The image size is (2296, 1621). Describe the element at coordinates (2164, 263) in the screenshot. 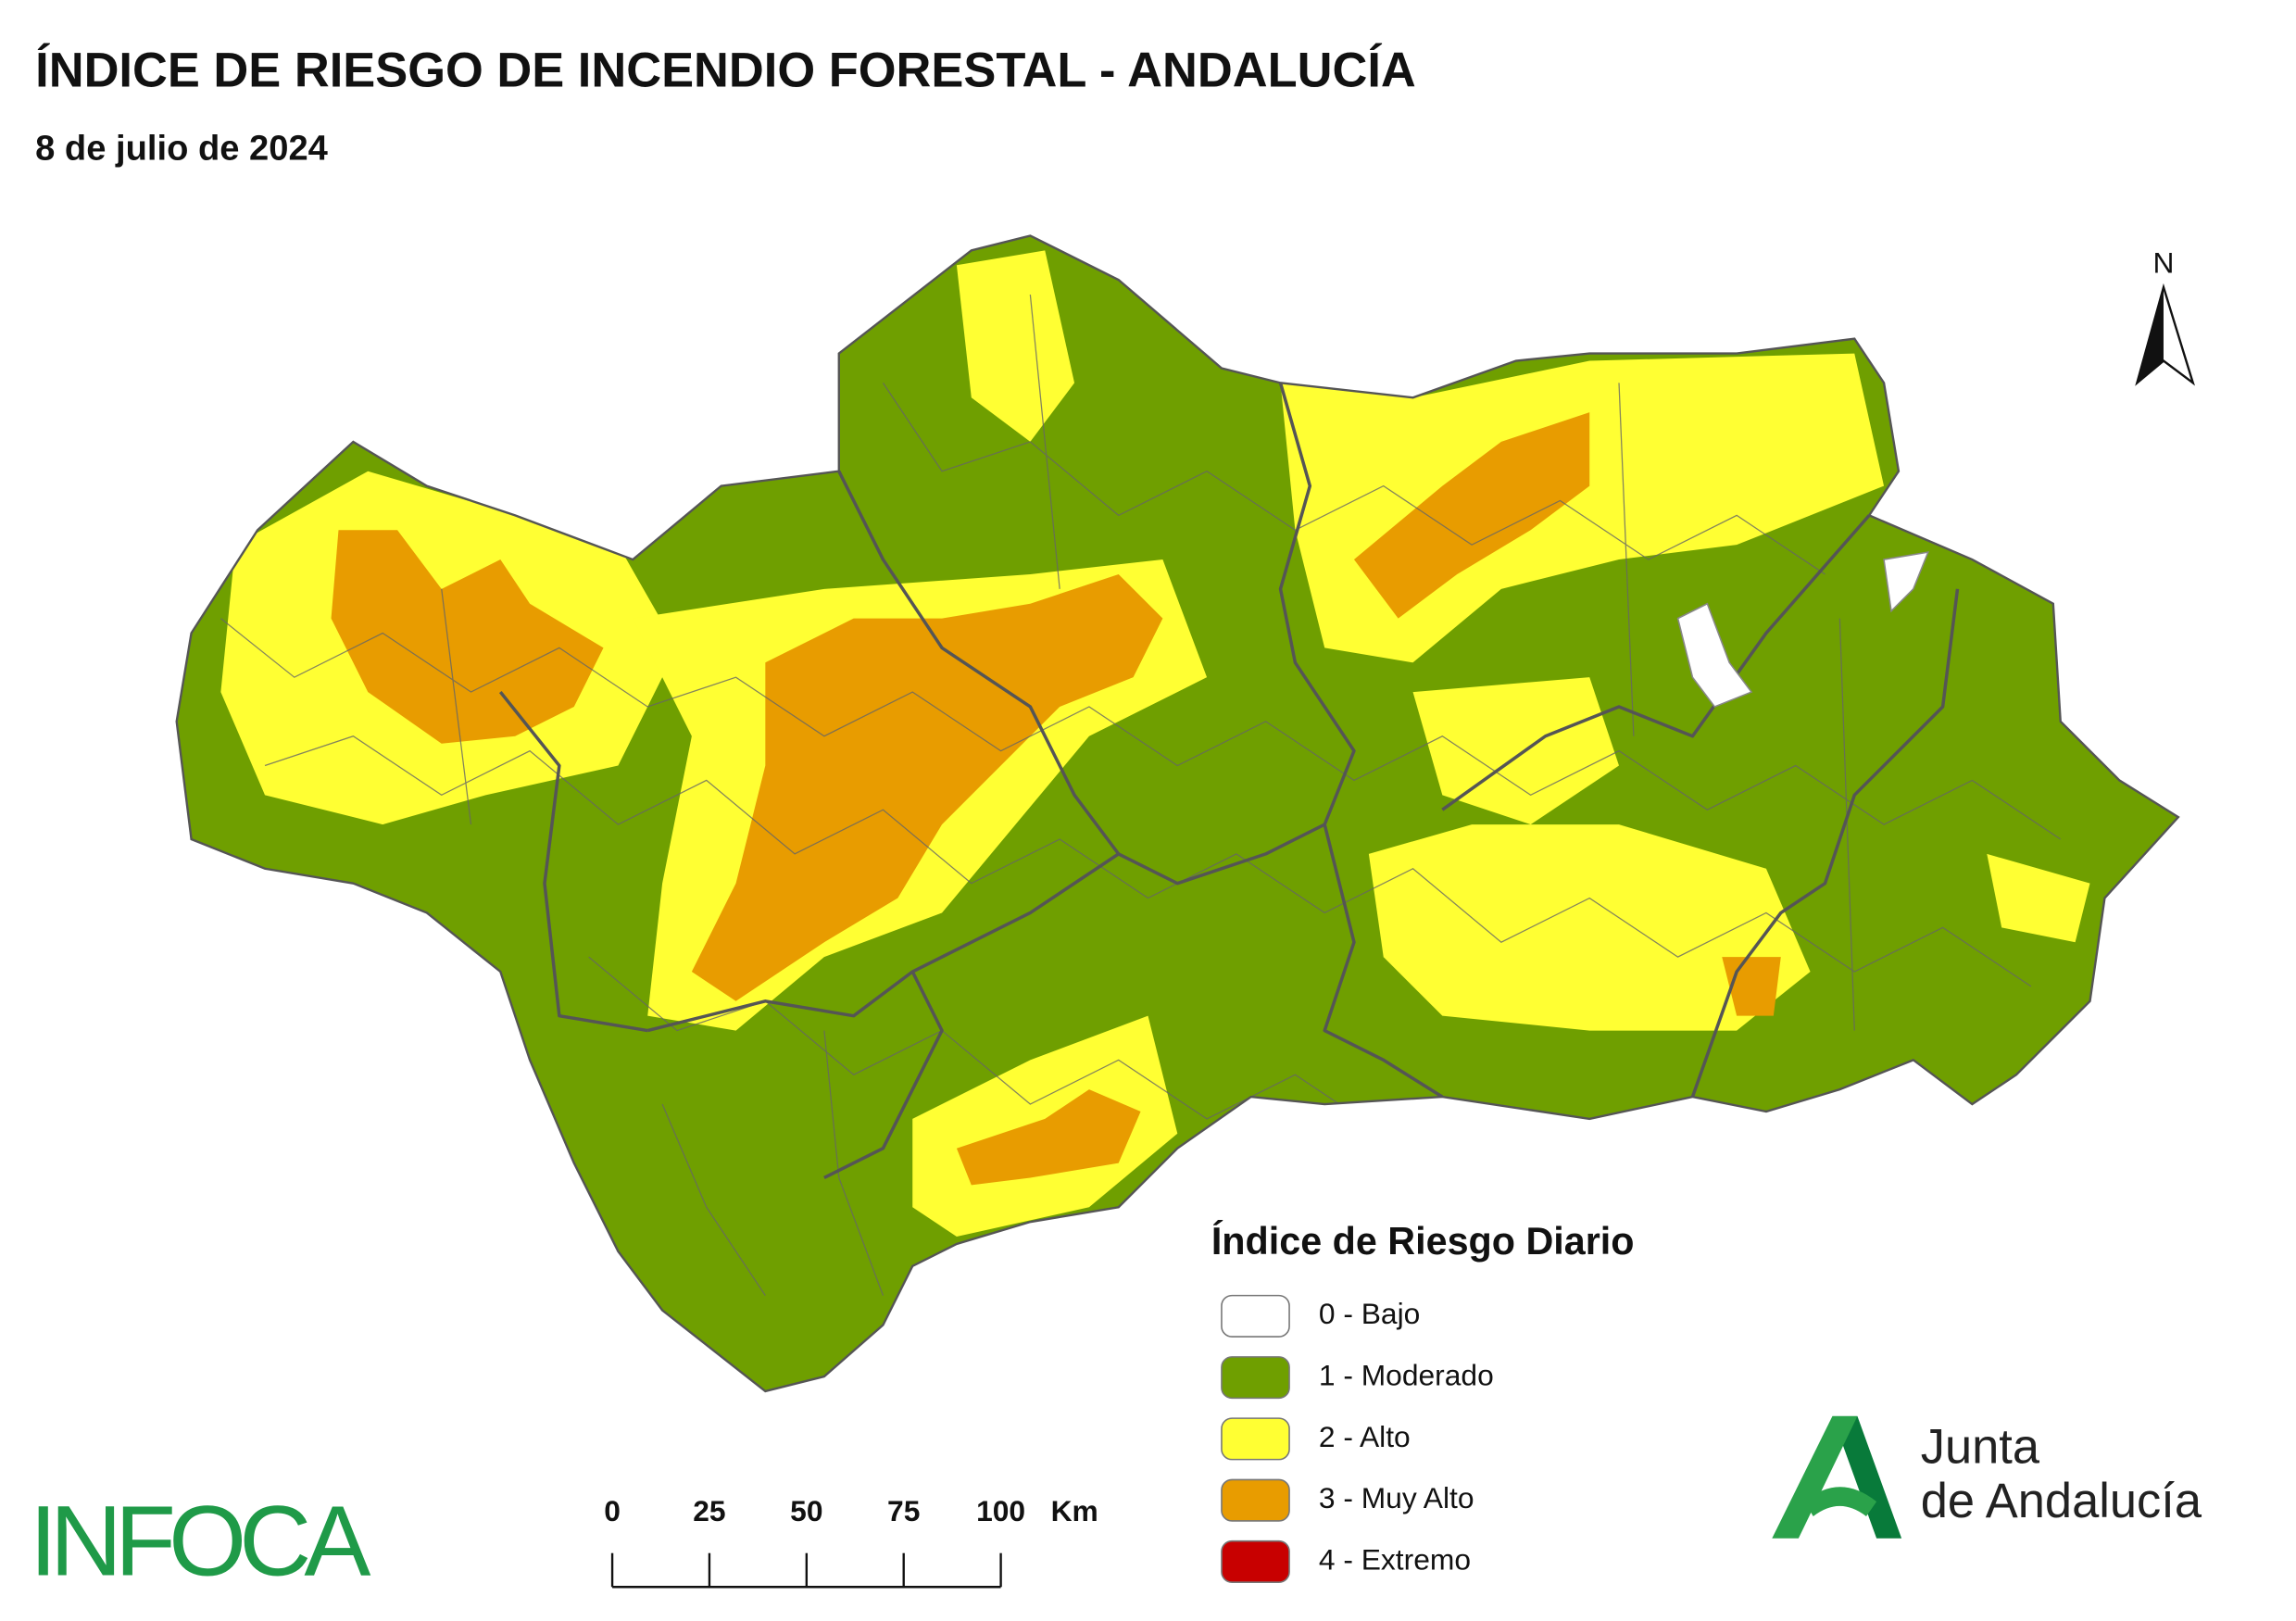

I see `north-label: N` at that location.